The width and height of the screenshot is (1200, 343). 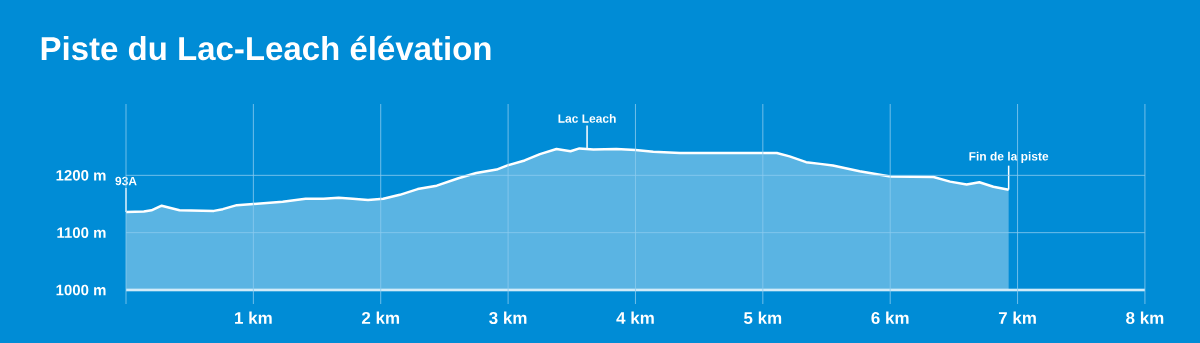 I want to click on x-tick-label: 4 km, so click(x=635, y=317).